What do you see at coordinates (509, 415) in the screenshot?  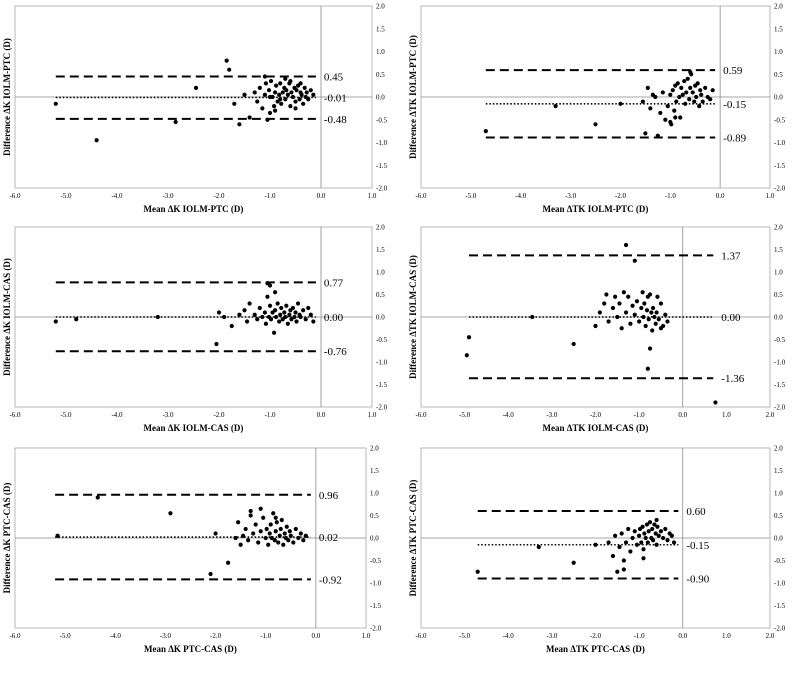 I see `x-tick-label: -4.0` at bounding box center [509, 415].